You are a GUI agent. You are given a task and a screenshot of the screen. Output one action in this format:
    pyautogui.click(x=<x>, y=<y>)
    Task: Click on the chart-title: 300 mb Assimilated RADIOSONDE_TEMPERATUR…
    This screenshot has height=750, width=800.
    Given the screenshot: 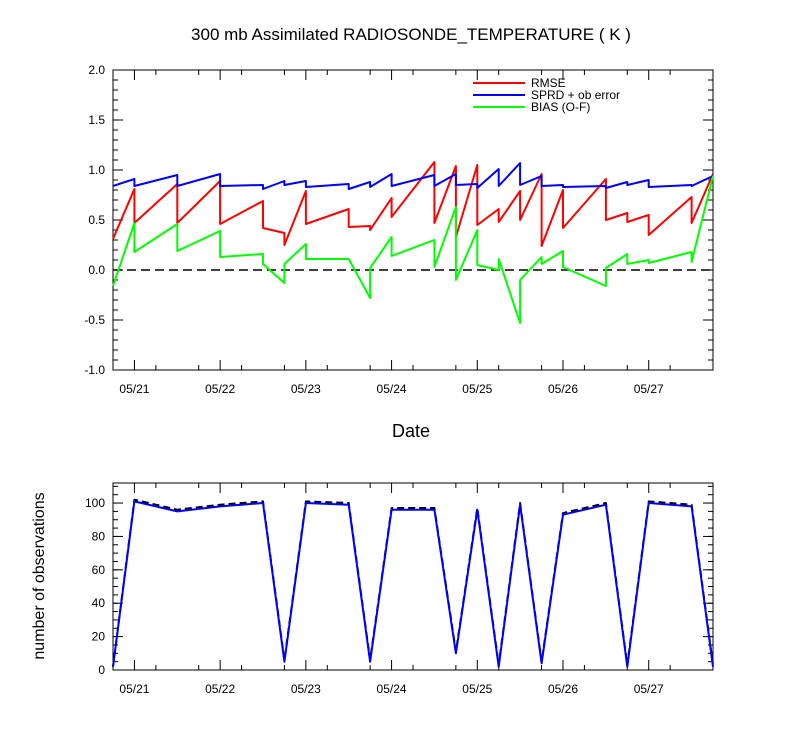 What is the action you would take?
    pyautogui.click(x=411, y=34)
    